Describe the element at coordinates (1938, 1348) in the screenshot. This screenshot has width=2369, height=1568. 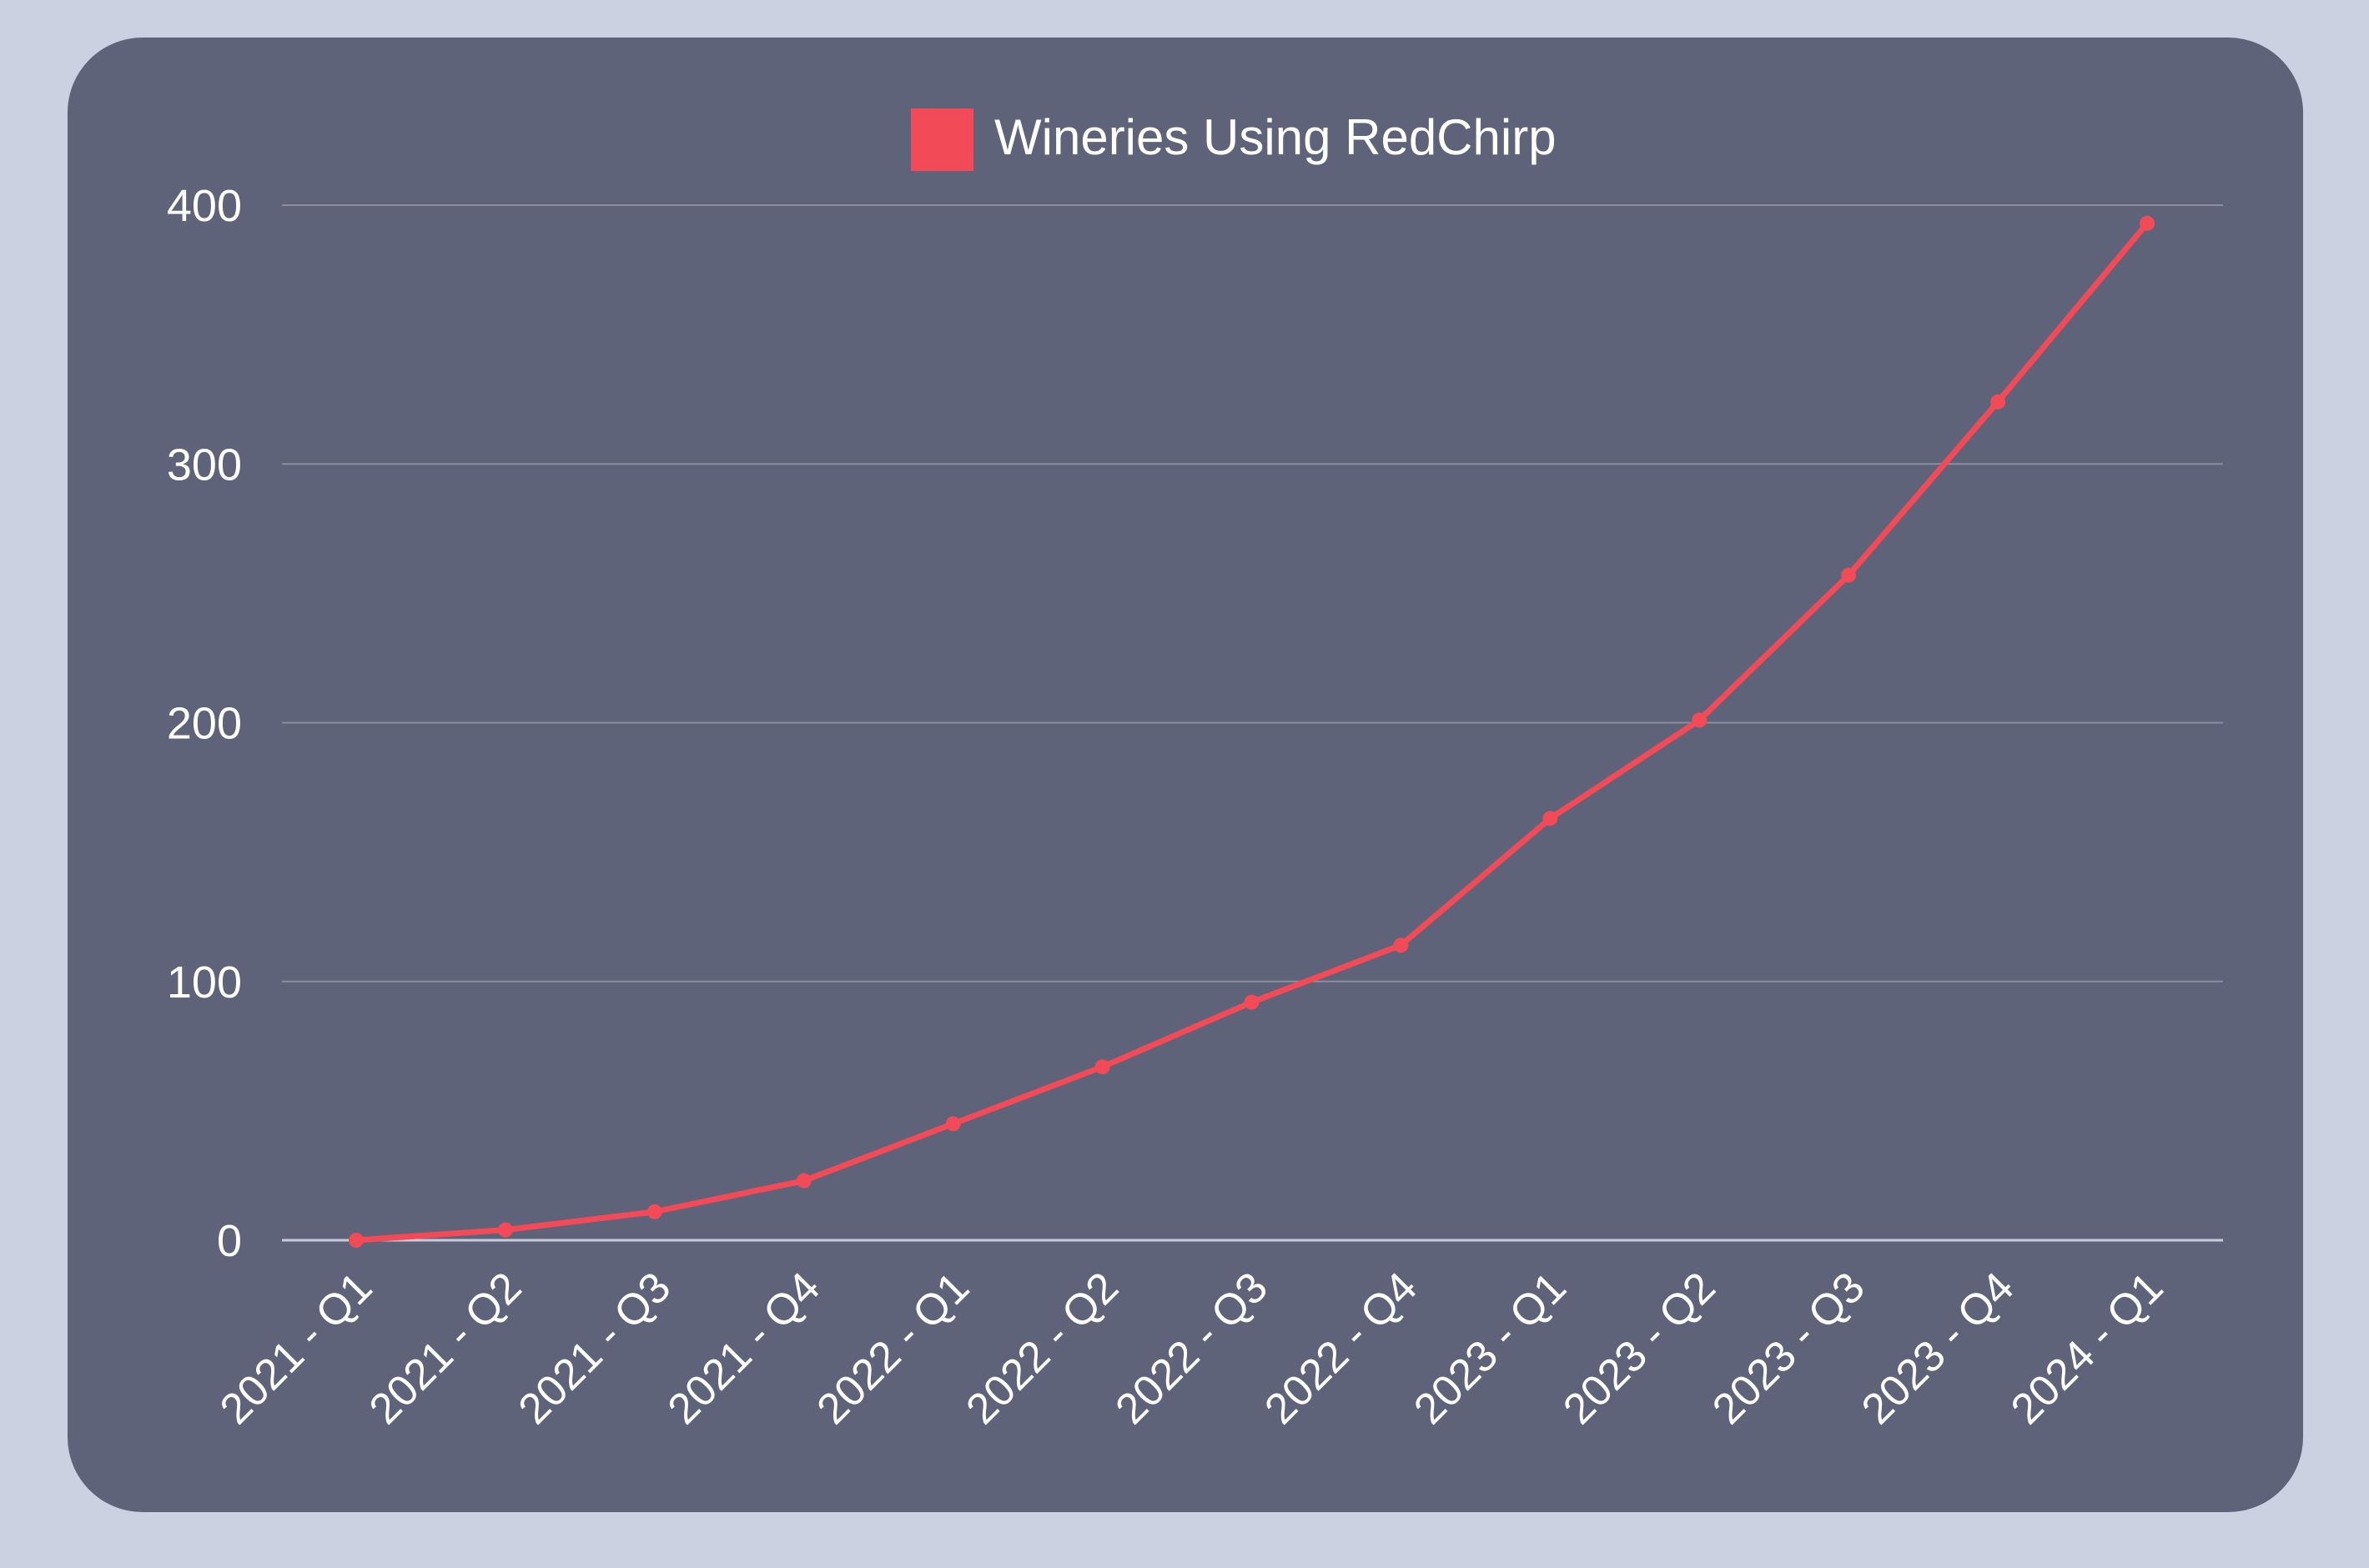
I see `x-tick-label: 2023 - Q4` at that location.